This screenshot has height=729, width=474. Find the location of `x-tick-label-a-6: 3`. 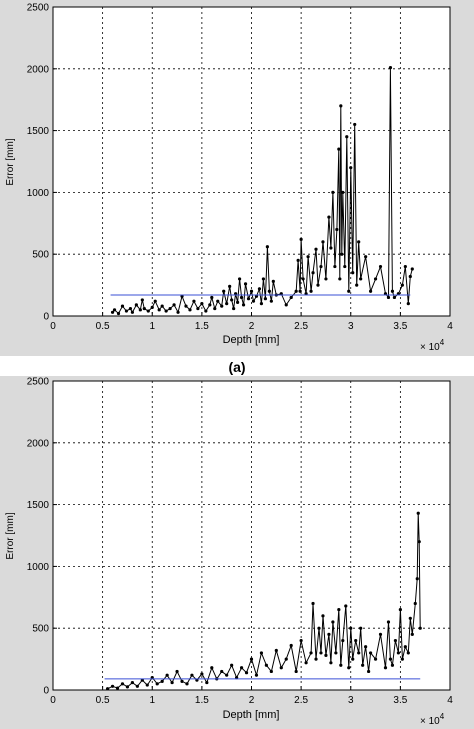

x-tick-label-a-6: 3 is located at coordinates (351, 326).